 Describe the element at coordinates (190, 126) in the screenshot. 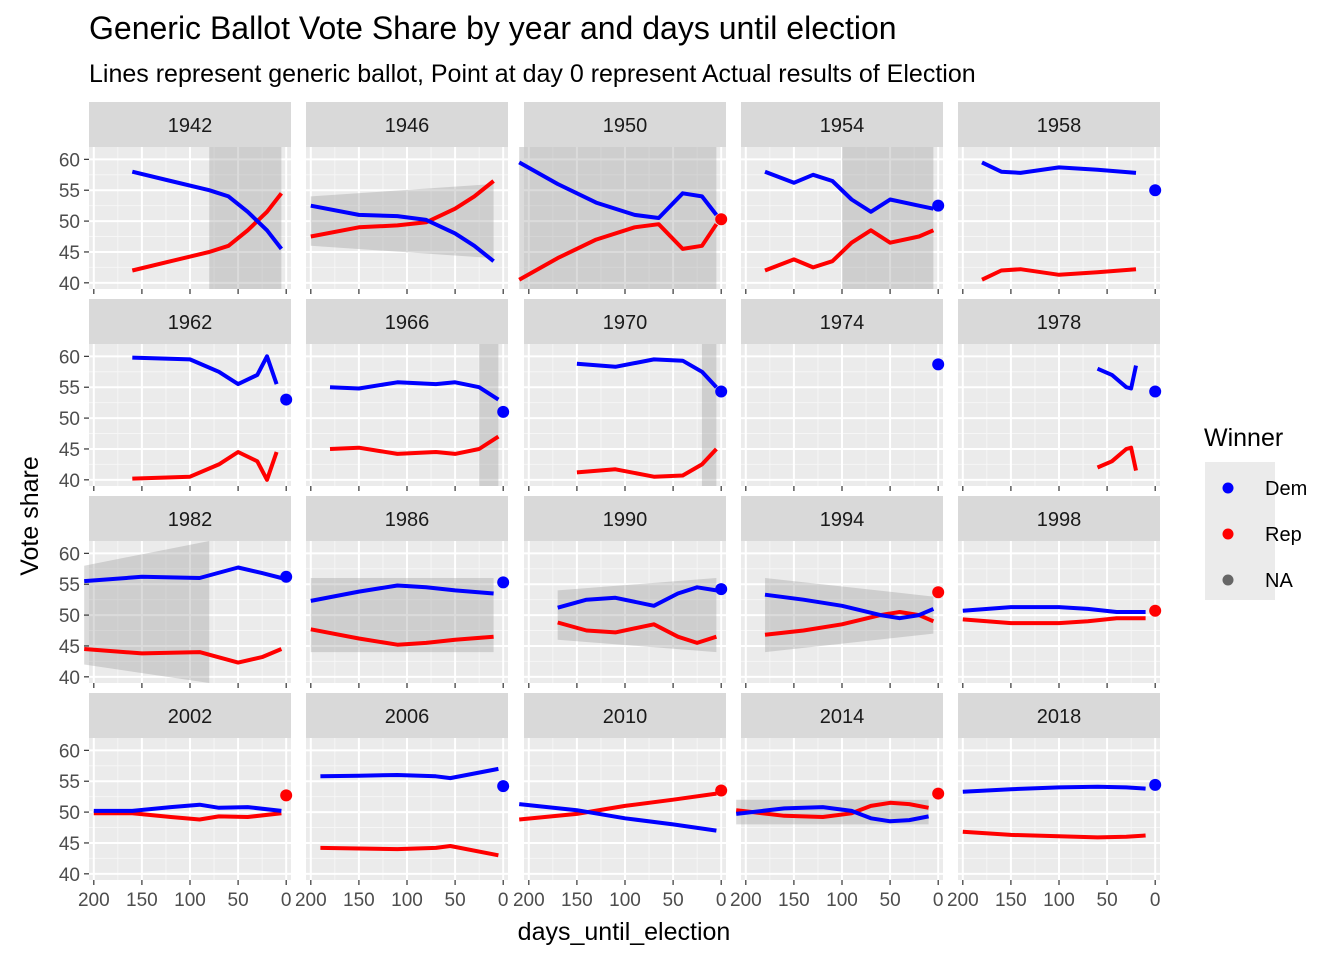

I see `facet-strip-label: 1942` at that location.